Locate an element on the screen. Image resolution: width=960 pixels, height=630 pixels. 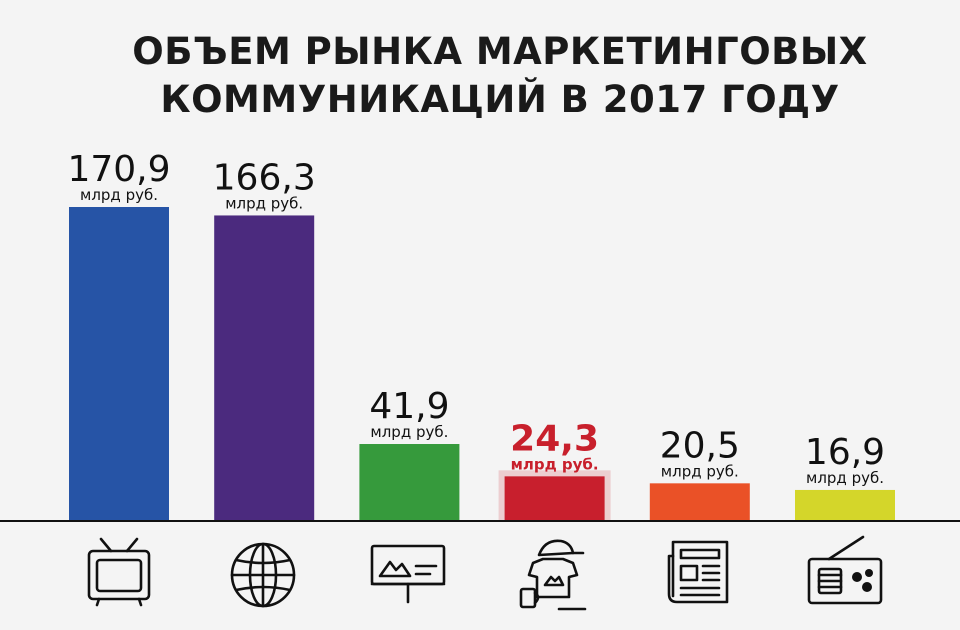
tv-icon is located at coordinates (119, 572).